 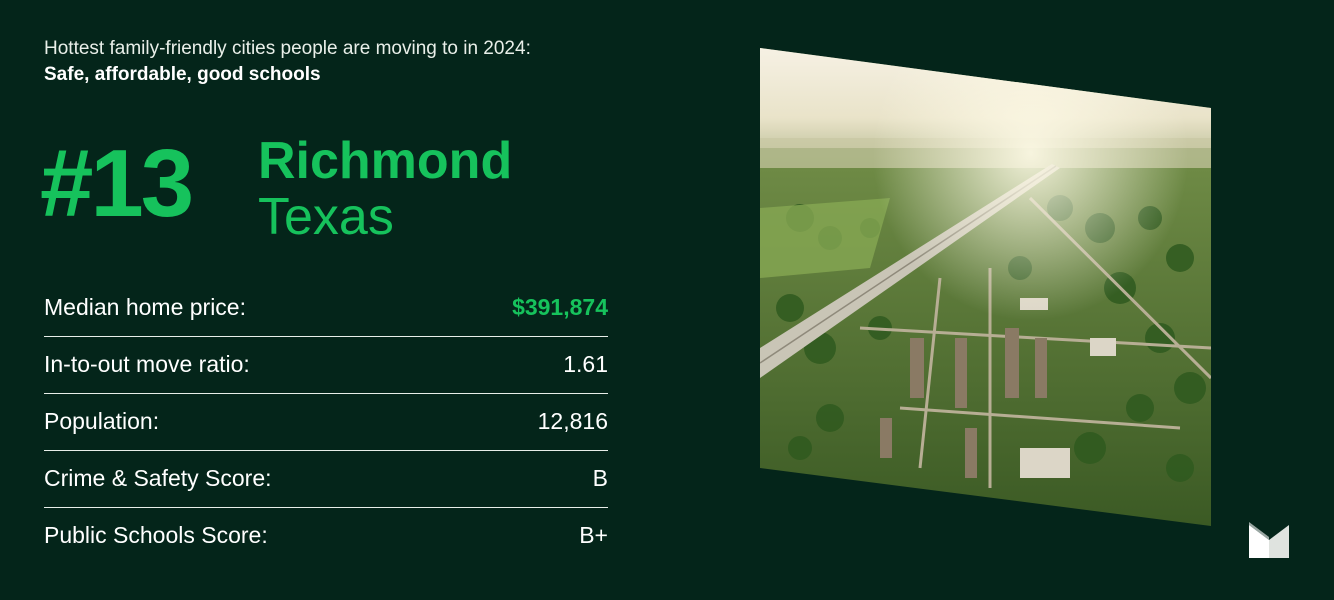 I want to click on stat-label: Public Schools Score:, so click(x=156, y=535).